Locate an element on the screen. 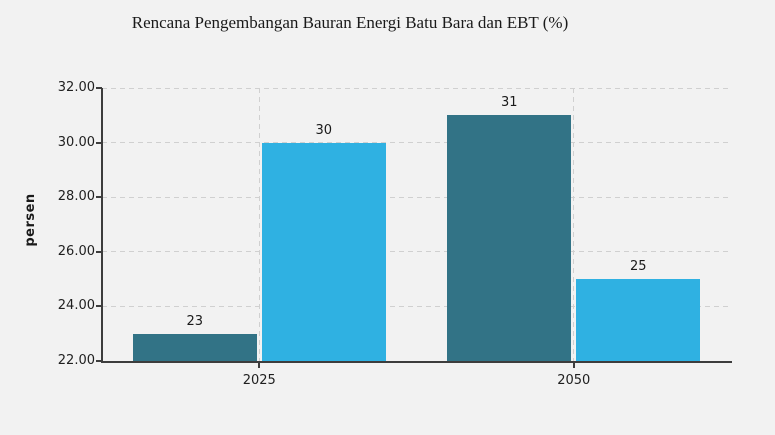 Image resolution: width=775 pixels, height=435 pixels. x-tick-label: 2025 is located at coordinates (259, 380).